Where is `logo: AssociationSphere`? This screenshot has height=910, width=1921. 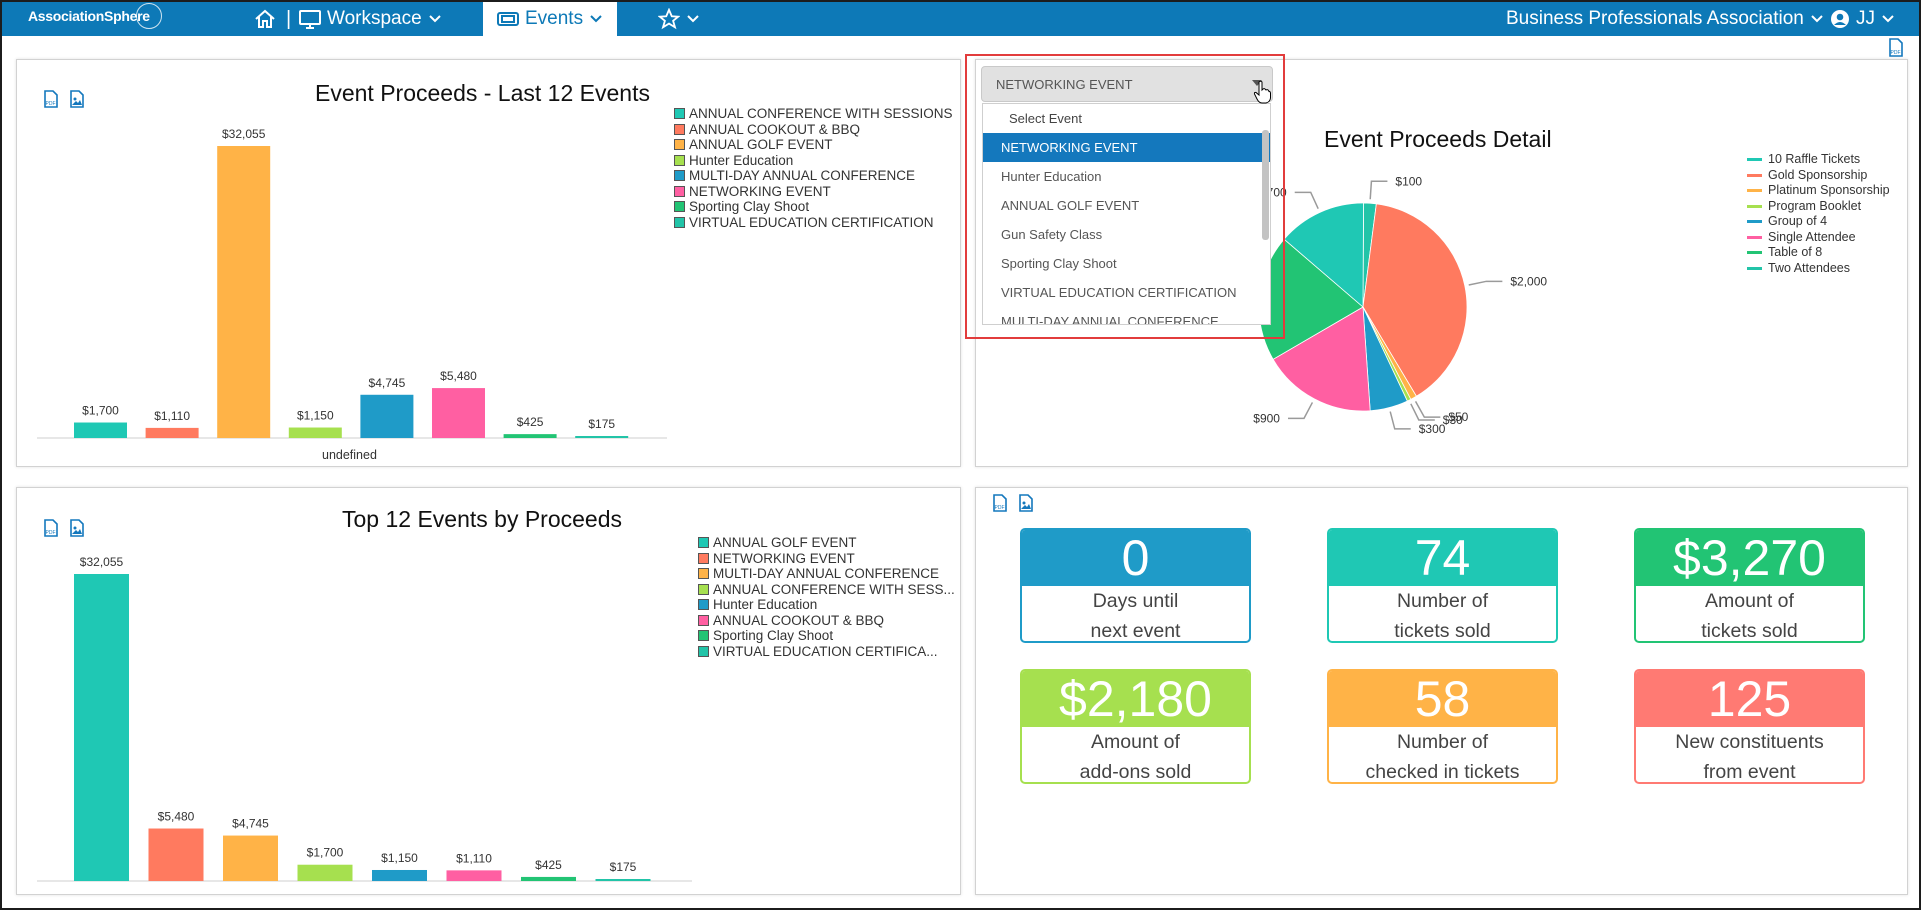
logo: AssociationSphere is located at coordinates (95, 16).